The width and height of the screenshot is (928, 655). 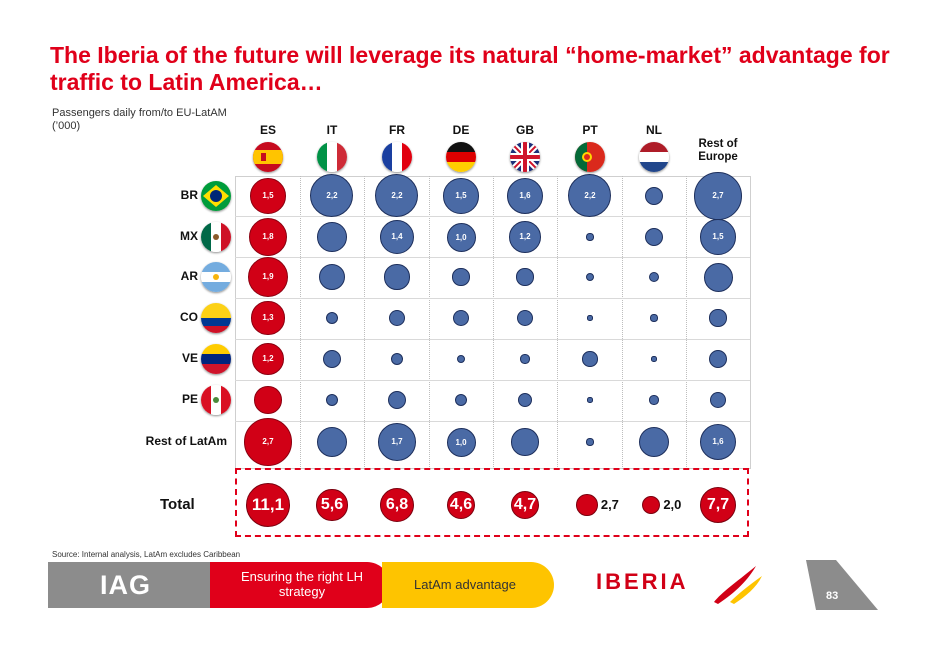 What do you see at coordinates (718, 157) in the screenshot?
I see `column-header-line: Europe` at bounding box center [718, 157].